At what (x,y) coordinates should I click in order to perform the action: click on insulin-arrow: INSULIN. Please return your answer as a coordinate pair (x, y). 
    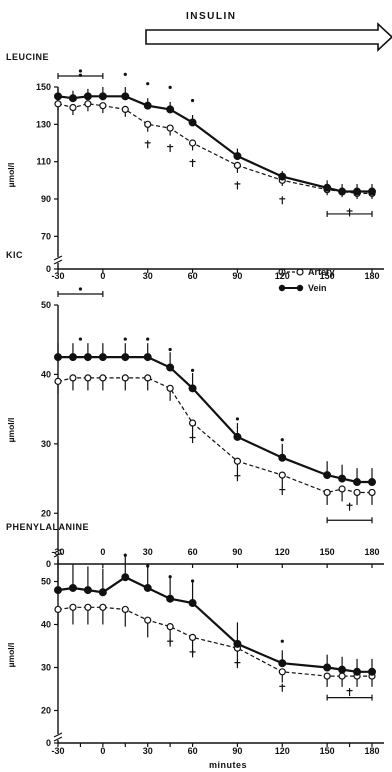
    Looking at the image, I should click on (268, 31).